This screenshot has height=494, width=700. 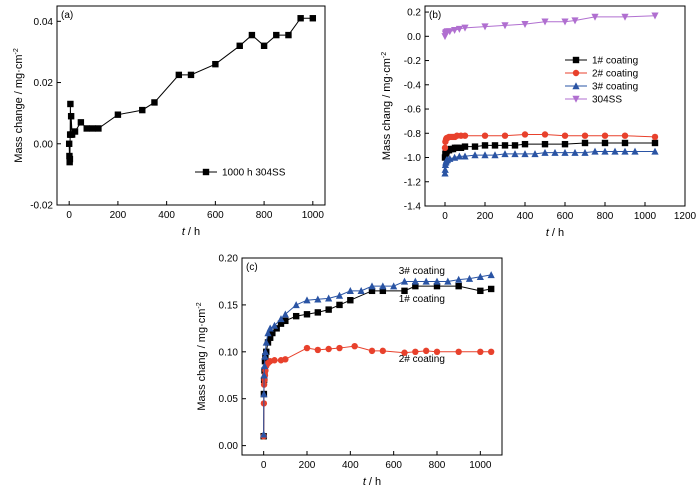 I want to click on legend-entry: 1# coating, so click(x=601, y=61).